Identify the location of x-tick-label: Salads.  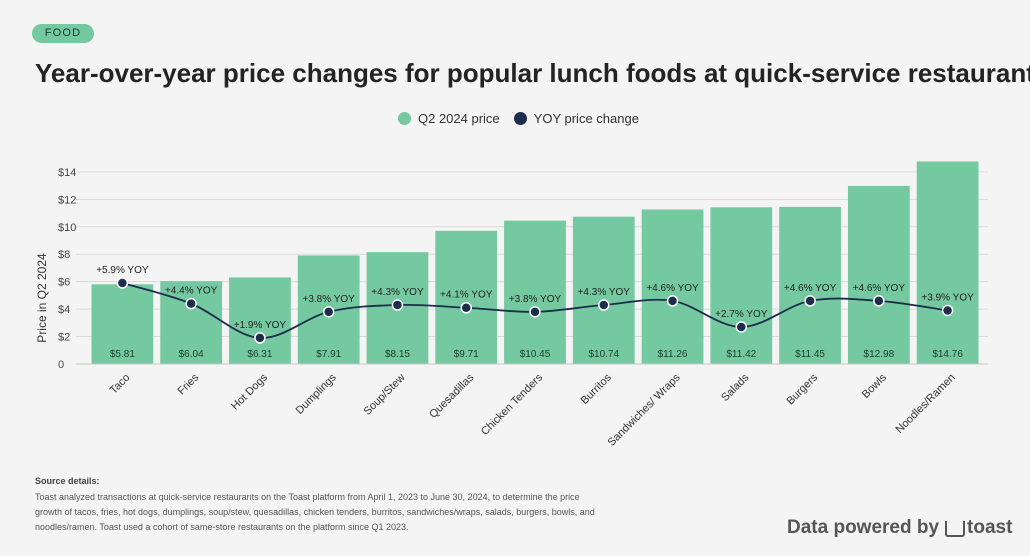
(735, 387).